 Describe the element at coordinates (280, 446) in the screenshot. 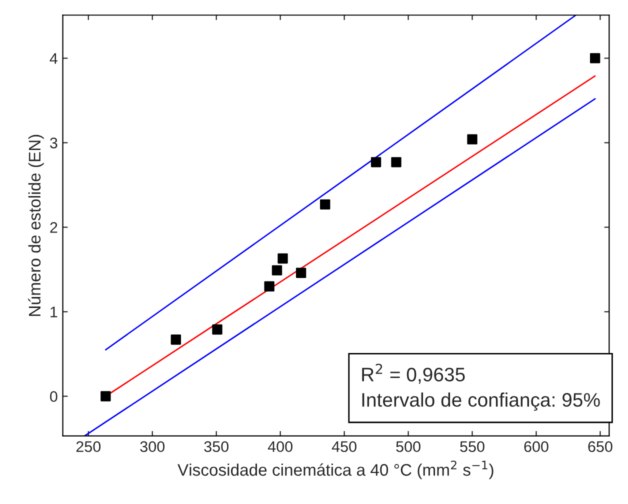

I see `x-tick-label: 400` at that location.